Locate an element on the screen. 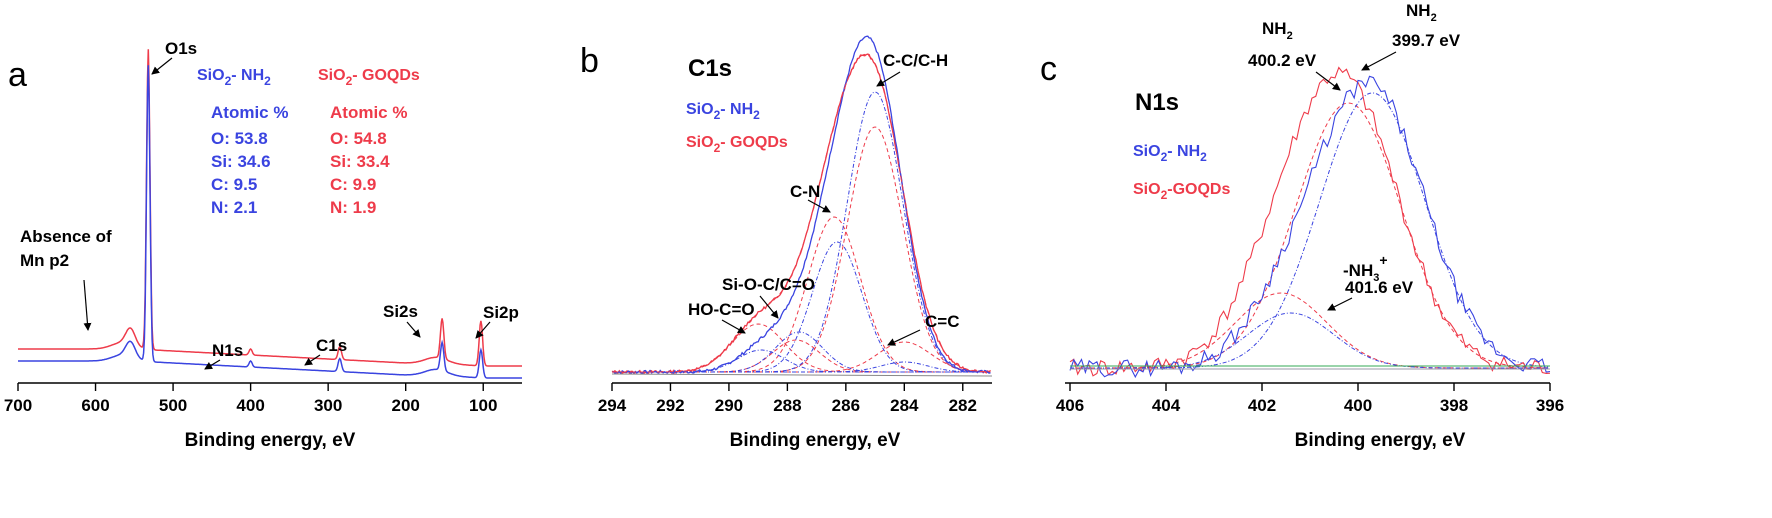 The height and width of the screenshot is (518, 1772). panel-c-title: N1s is located at coordinates (1157, 102).